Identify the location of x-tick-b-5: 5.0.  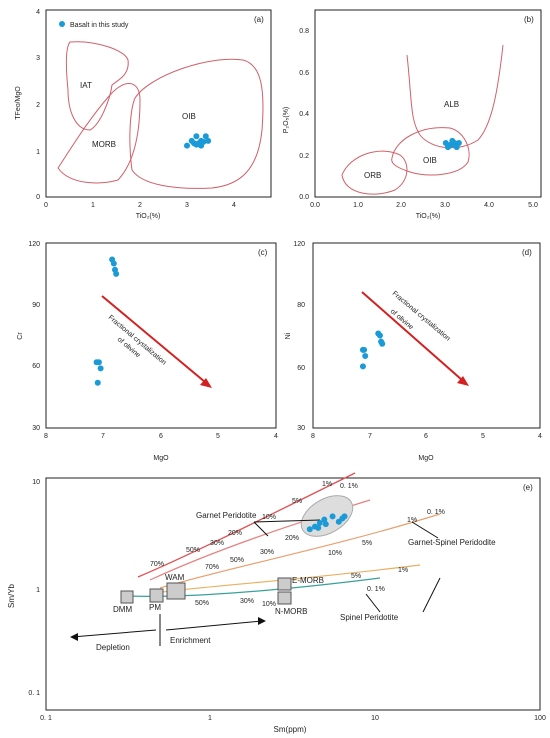
(533, 205).